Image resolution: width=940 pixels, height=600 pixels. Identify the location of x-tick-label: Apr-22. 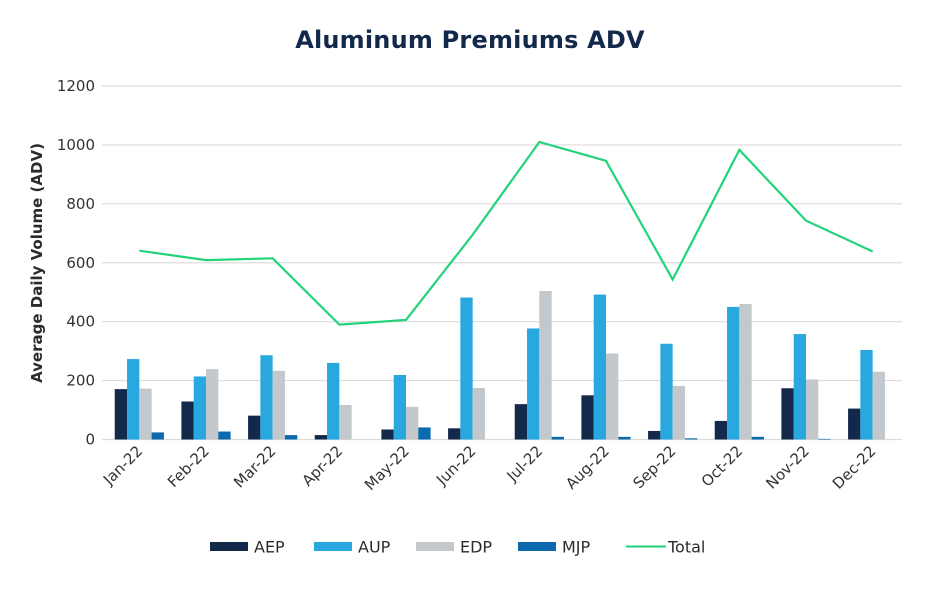
(322, 466).